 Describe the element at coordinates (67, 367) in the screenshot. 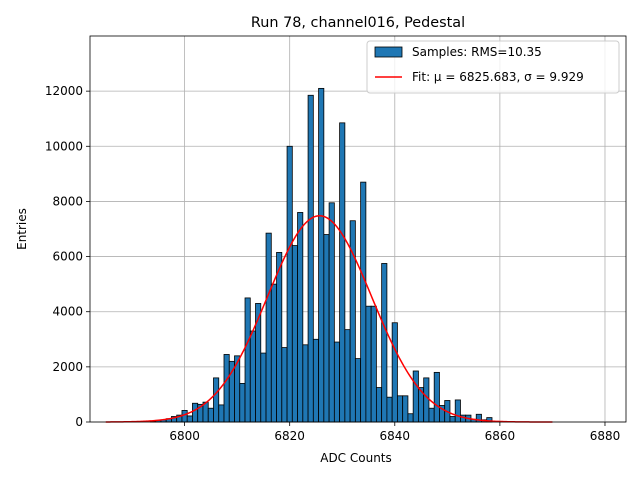

I see `y-tick-label: 2000` at that location.